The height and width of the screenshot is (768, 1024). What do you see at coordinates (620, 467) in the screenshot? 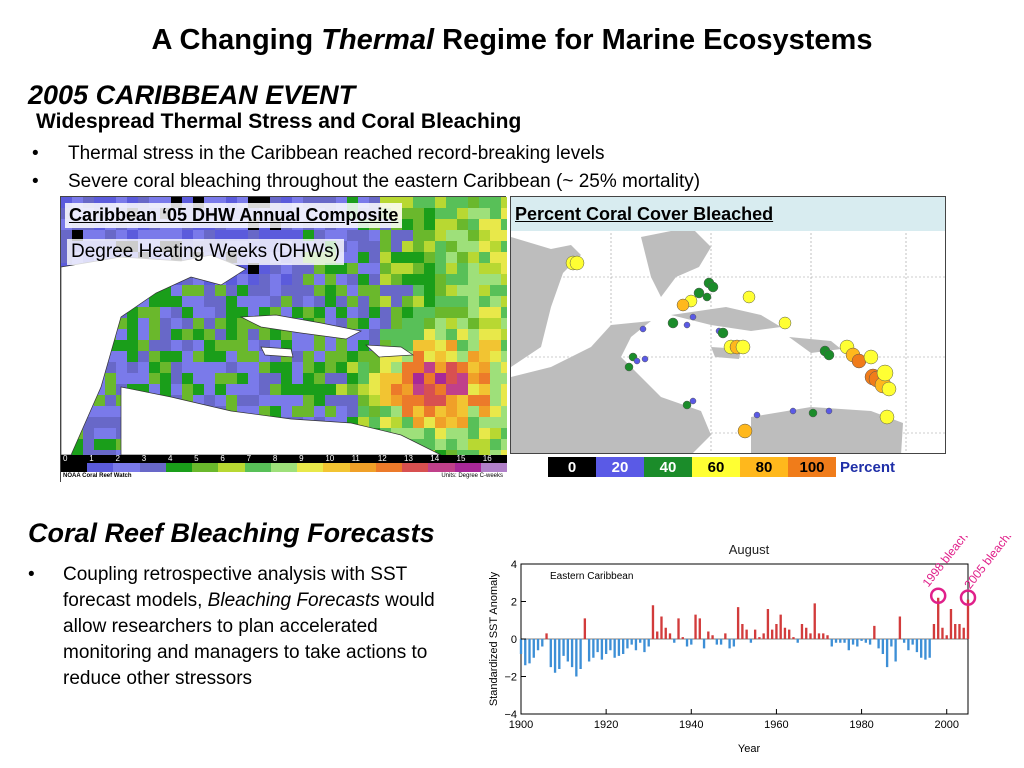
I see `legend-swatch-20: 20` at bounding box center [620, 467].